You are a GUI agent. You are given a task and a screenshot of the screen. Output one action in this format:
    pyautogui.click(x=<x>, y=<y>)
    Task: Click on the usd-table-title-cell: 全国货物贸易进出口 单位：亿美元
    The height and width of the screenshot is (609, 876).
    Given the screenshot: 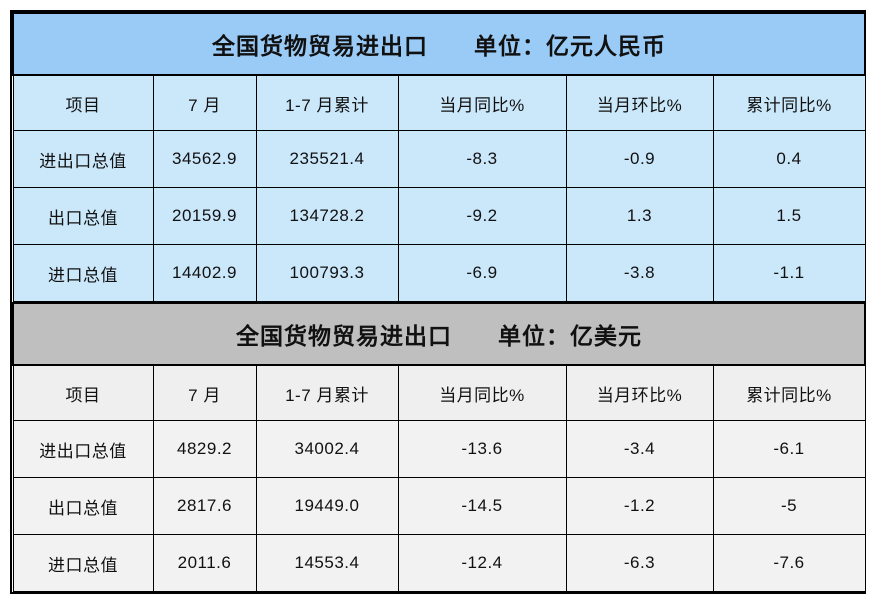 What is the action you would take?
    pyautogui.click(x=439, y=334)
    